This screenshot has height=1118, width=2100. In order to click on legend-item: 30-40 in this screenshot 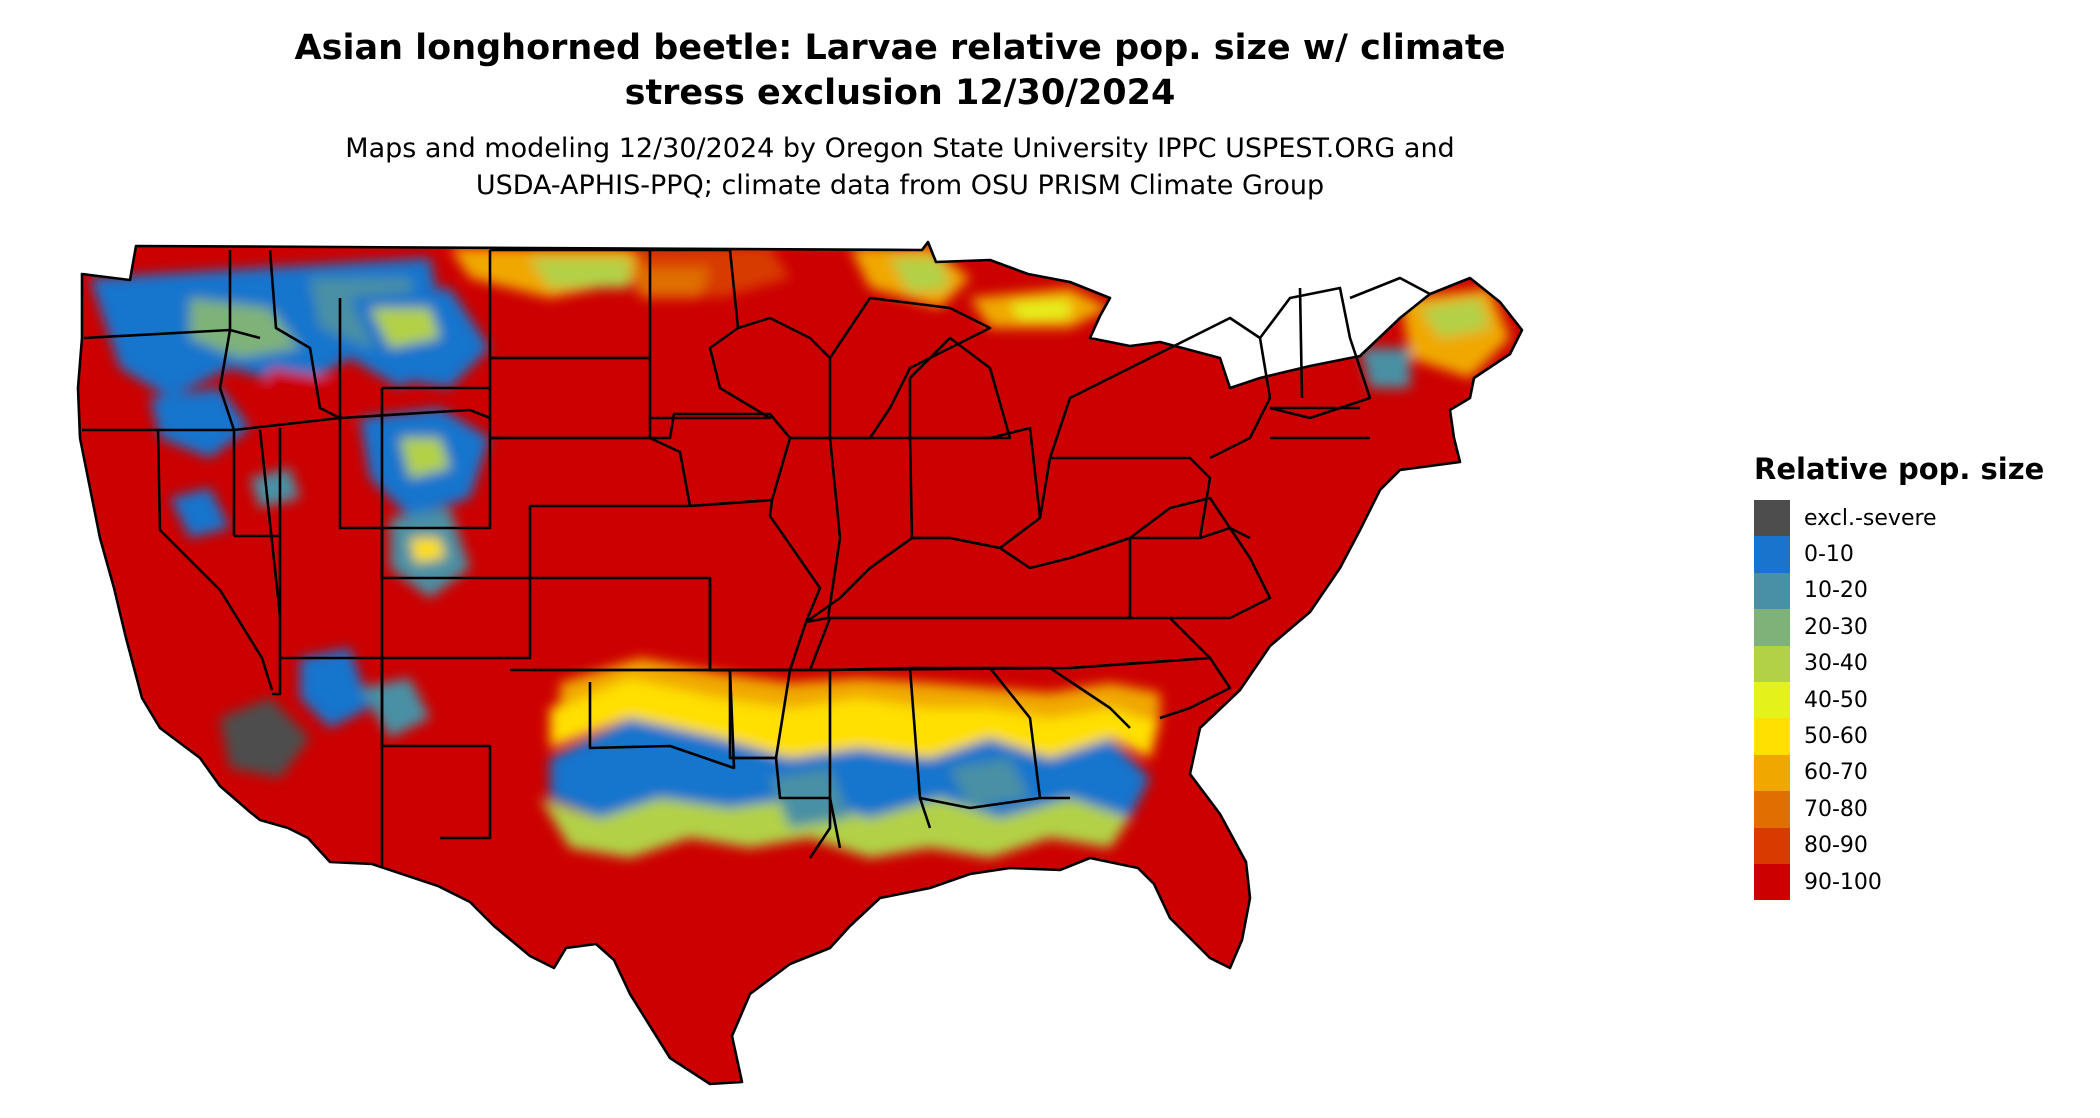, I will do `click(1899, 663)`.